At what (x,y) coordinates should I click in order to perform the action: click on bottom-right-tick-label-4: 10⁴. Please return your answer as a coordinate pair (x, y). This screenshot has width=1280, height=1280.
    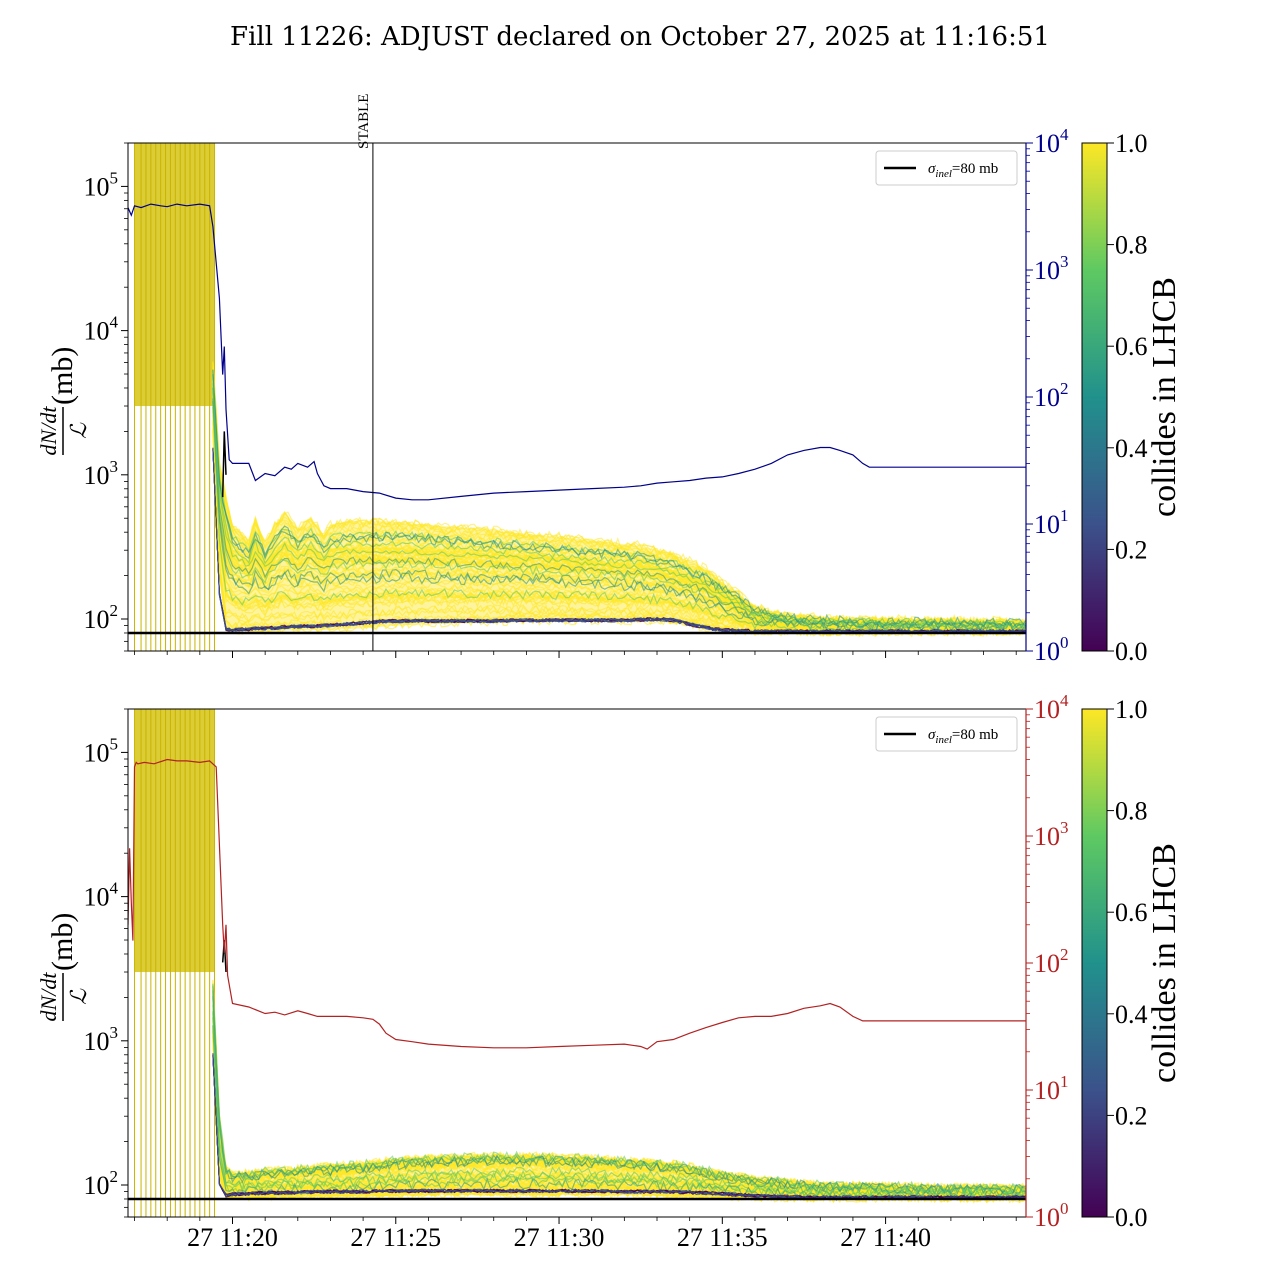
    Looking at the image, I should click on (1051, 707).